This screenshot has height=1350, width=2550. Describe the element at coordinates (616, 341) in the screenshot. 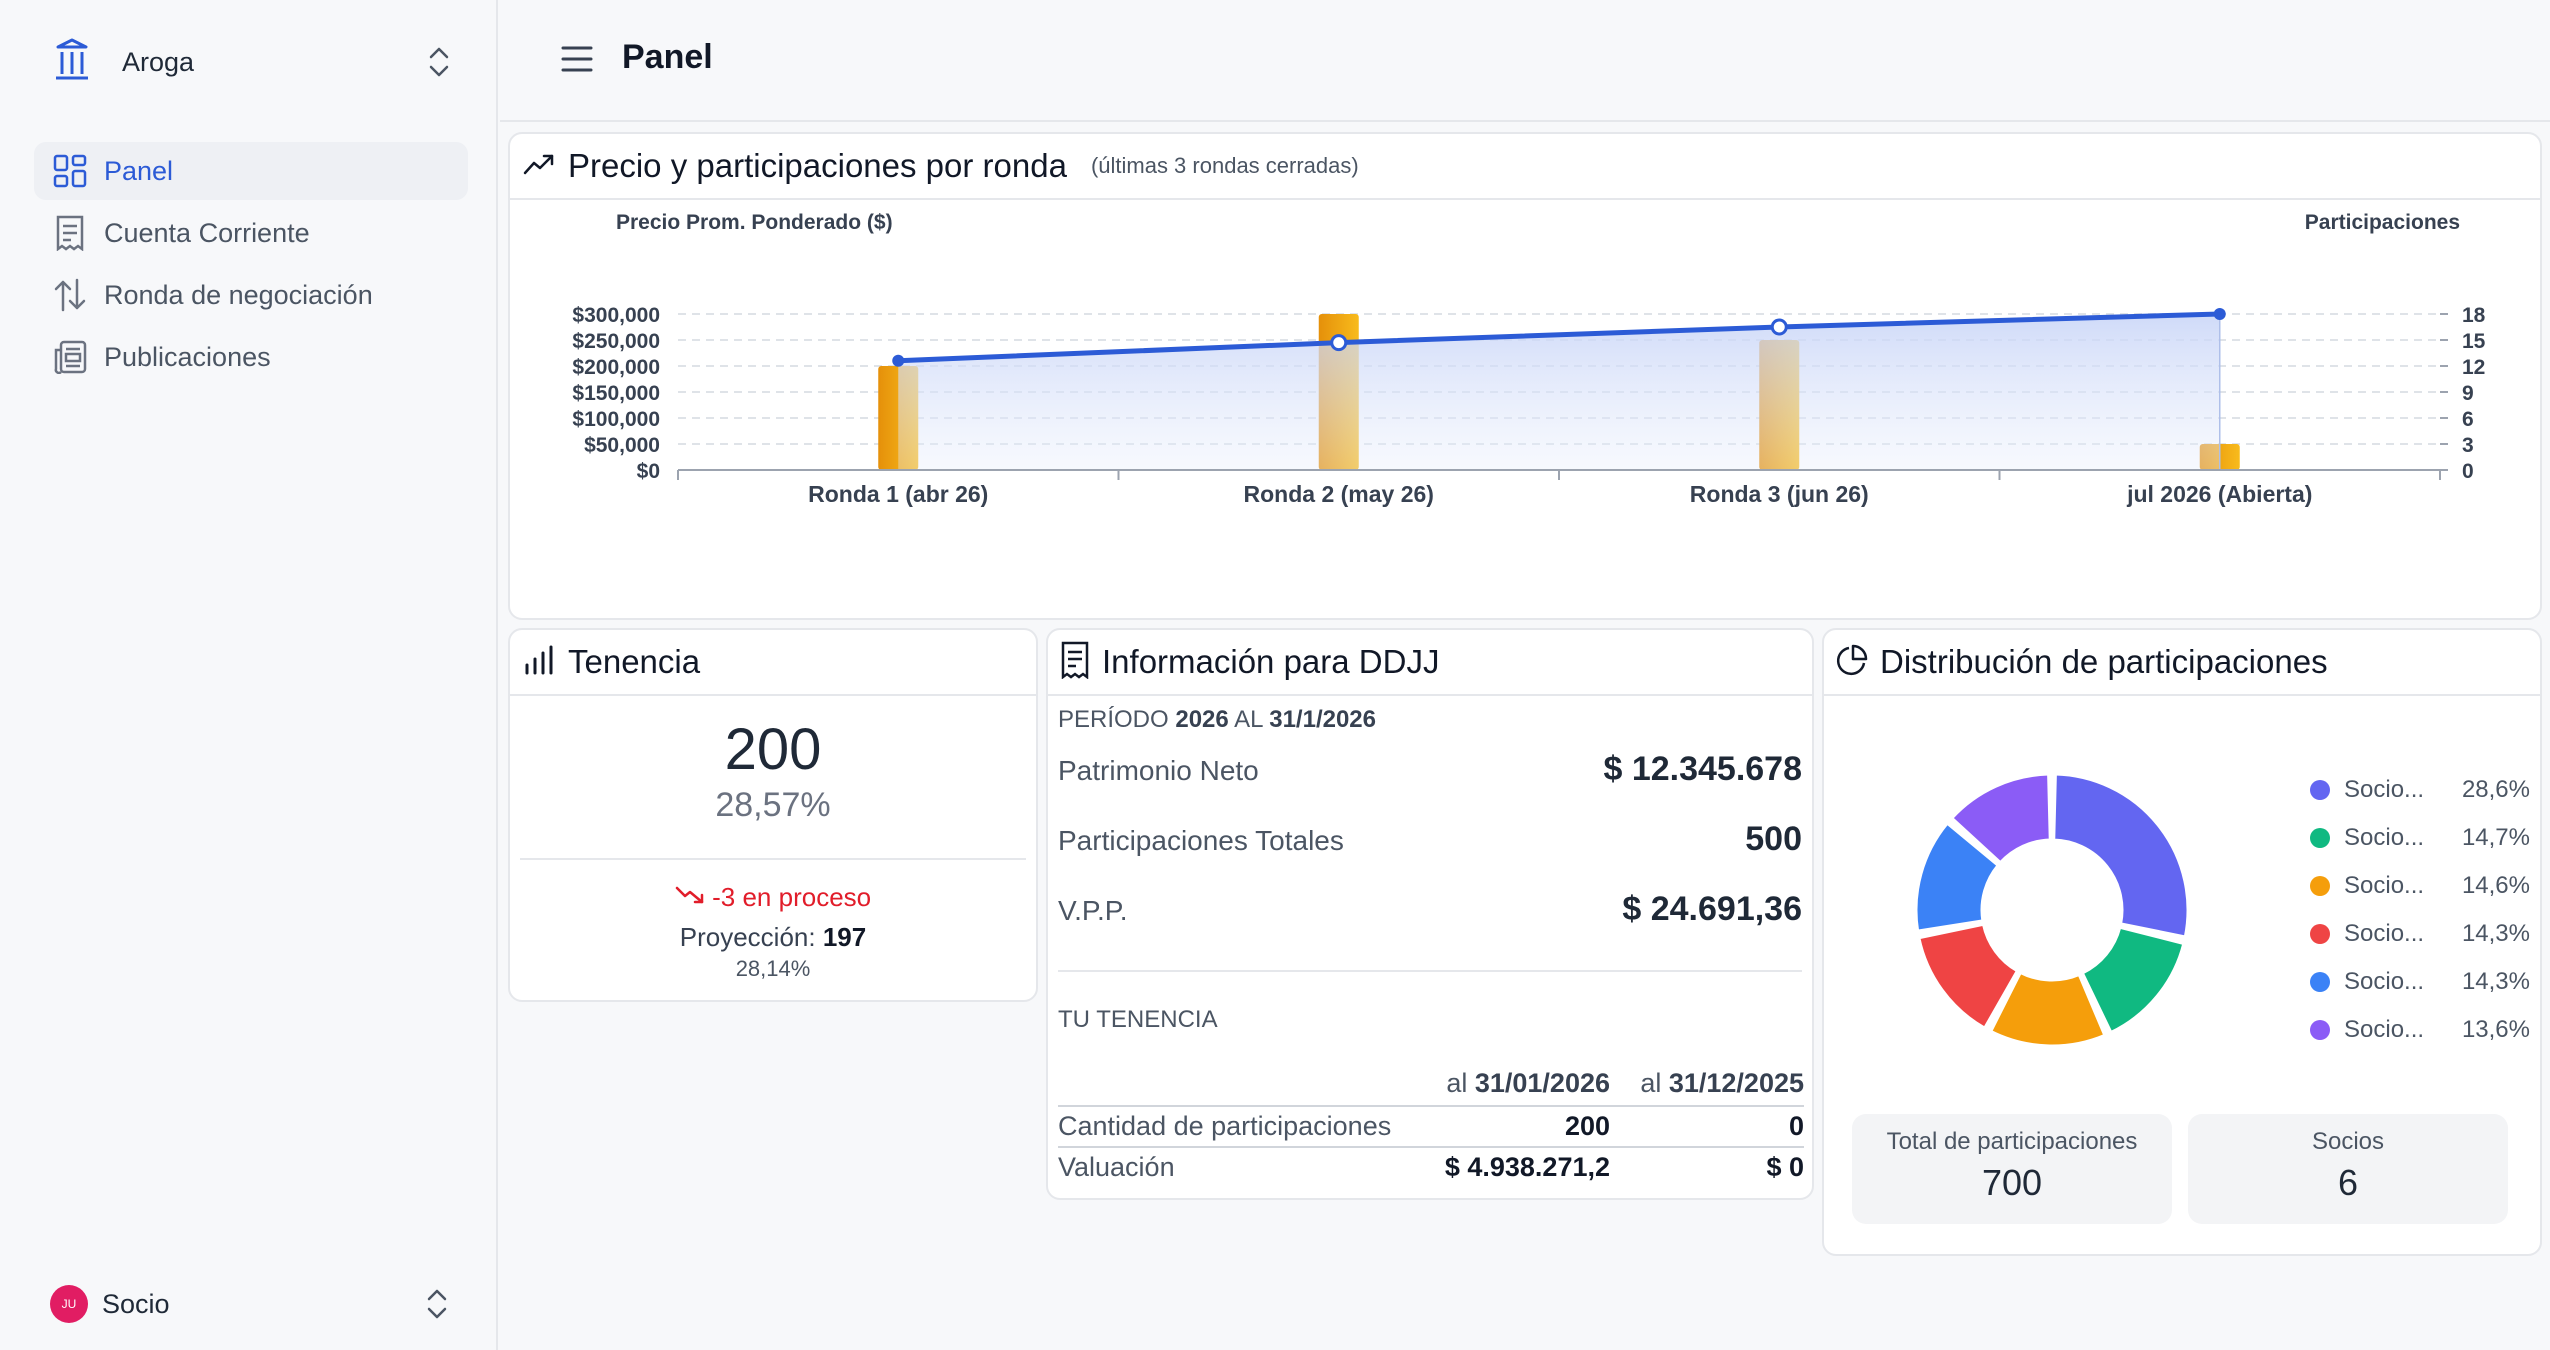

I see `y-tick-label: $250,000` at that location.